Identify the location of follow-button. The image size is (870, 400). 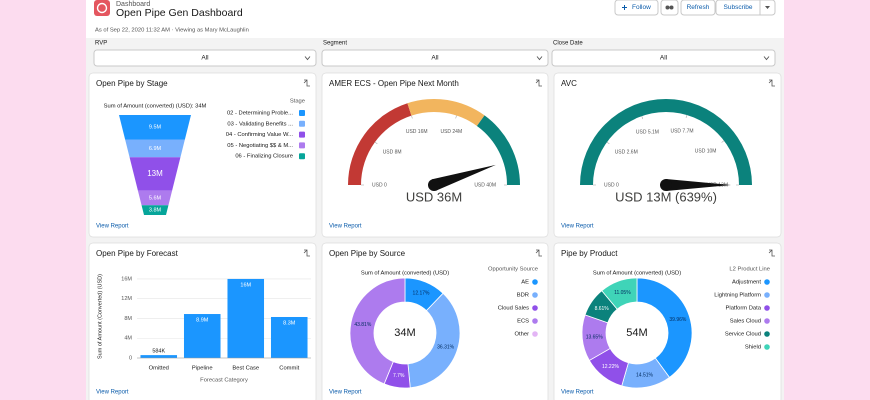
(636, 8).